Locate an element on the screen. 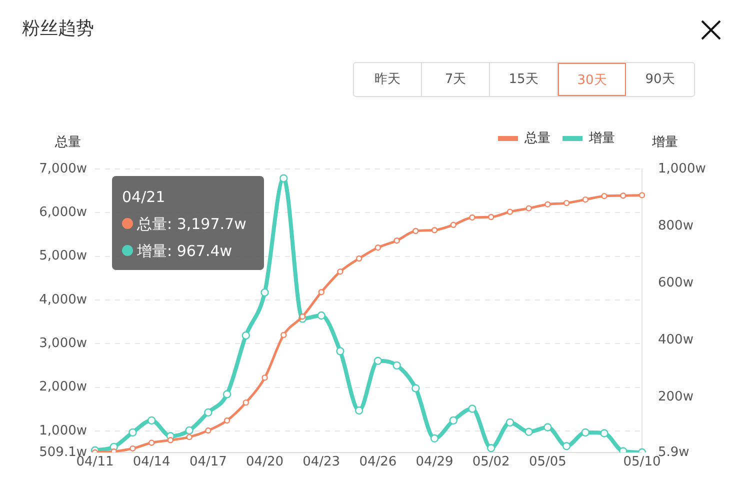  y-tick-label: 7,000w is located at coordinates (63, 168).